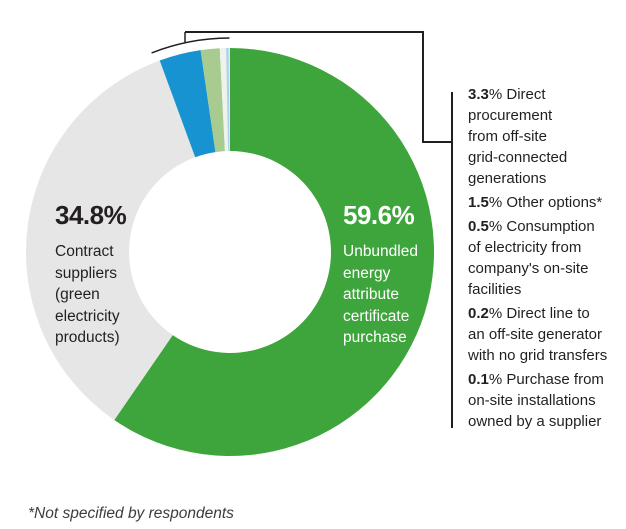  I want to click on donut-segment-0-1pct, so click(229, 99).